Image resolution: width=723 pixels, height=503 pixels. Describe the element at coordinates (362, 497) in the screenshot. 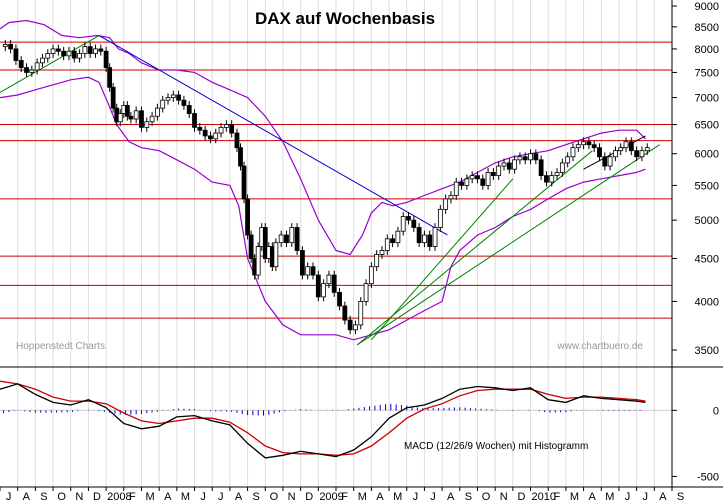

I see `time-tick-label-20: M` at that location.